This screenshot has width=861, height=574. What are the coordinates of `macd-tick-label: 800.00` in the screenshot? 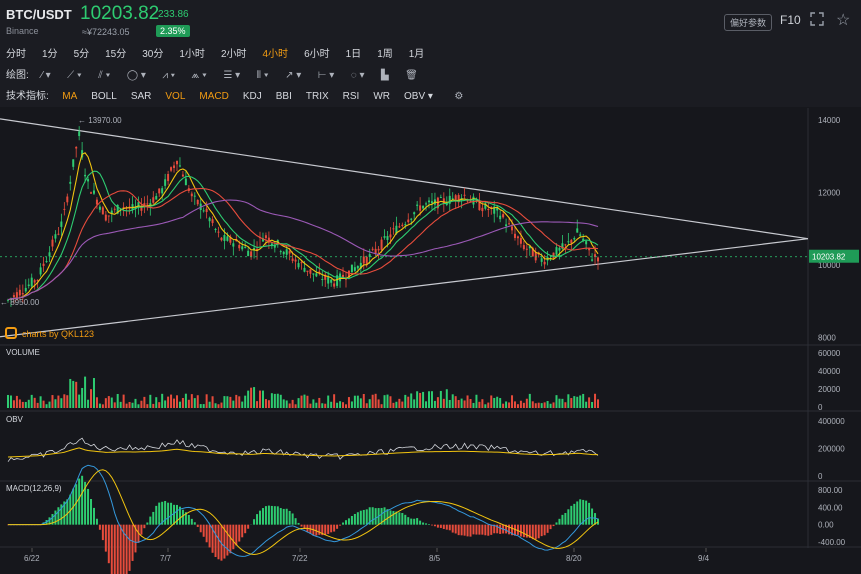 It's located at (830, 490).